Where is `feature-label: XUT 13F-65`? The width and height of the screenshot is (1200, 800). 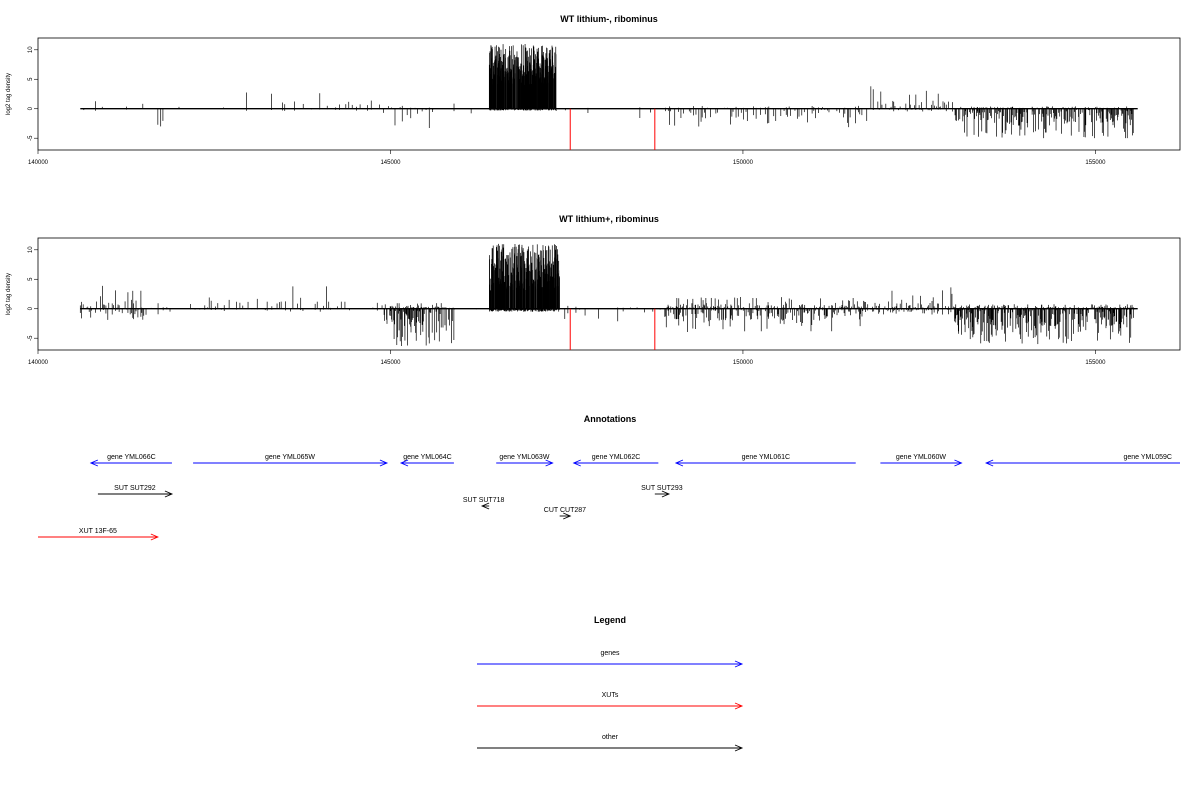
feature-label: XUT 13F-65 is located at coordinates (98, 531).